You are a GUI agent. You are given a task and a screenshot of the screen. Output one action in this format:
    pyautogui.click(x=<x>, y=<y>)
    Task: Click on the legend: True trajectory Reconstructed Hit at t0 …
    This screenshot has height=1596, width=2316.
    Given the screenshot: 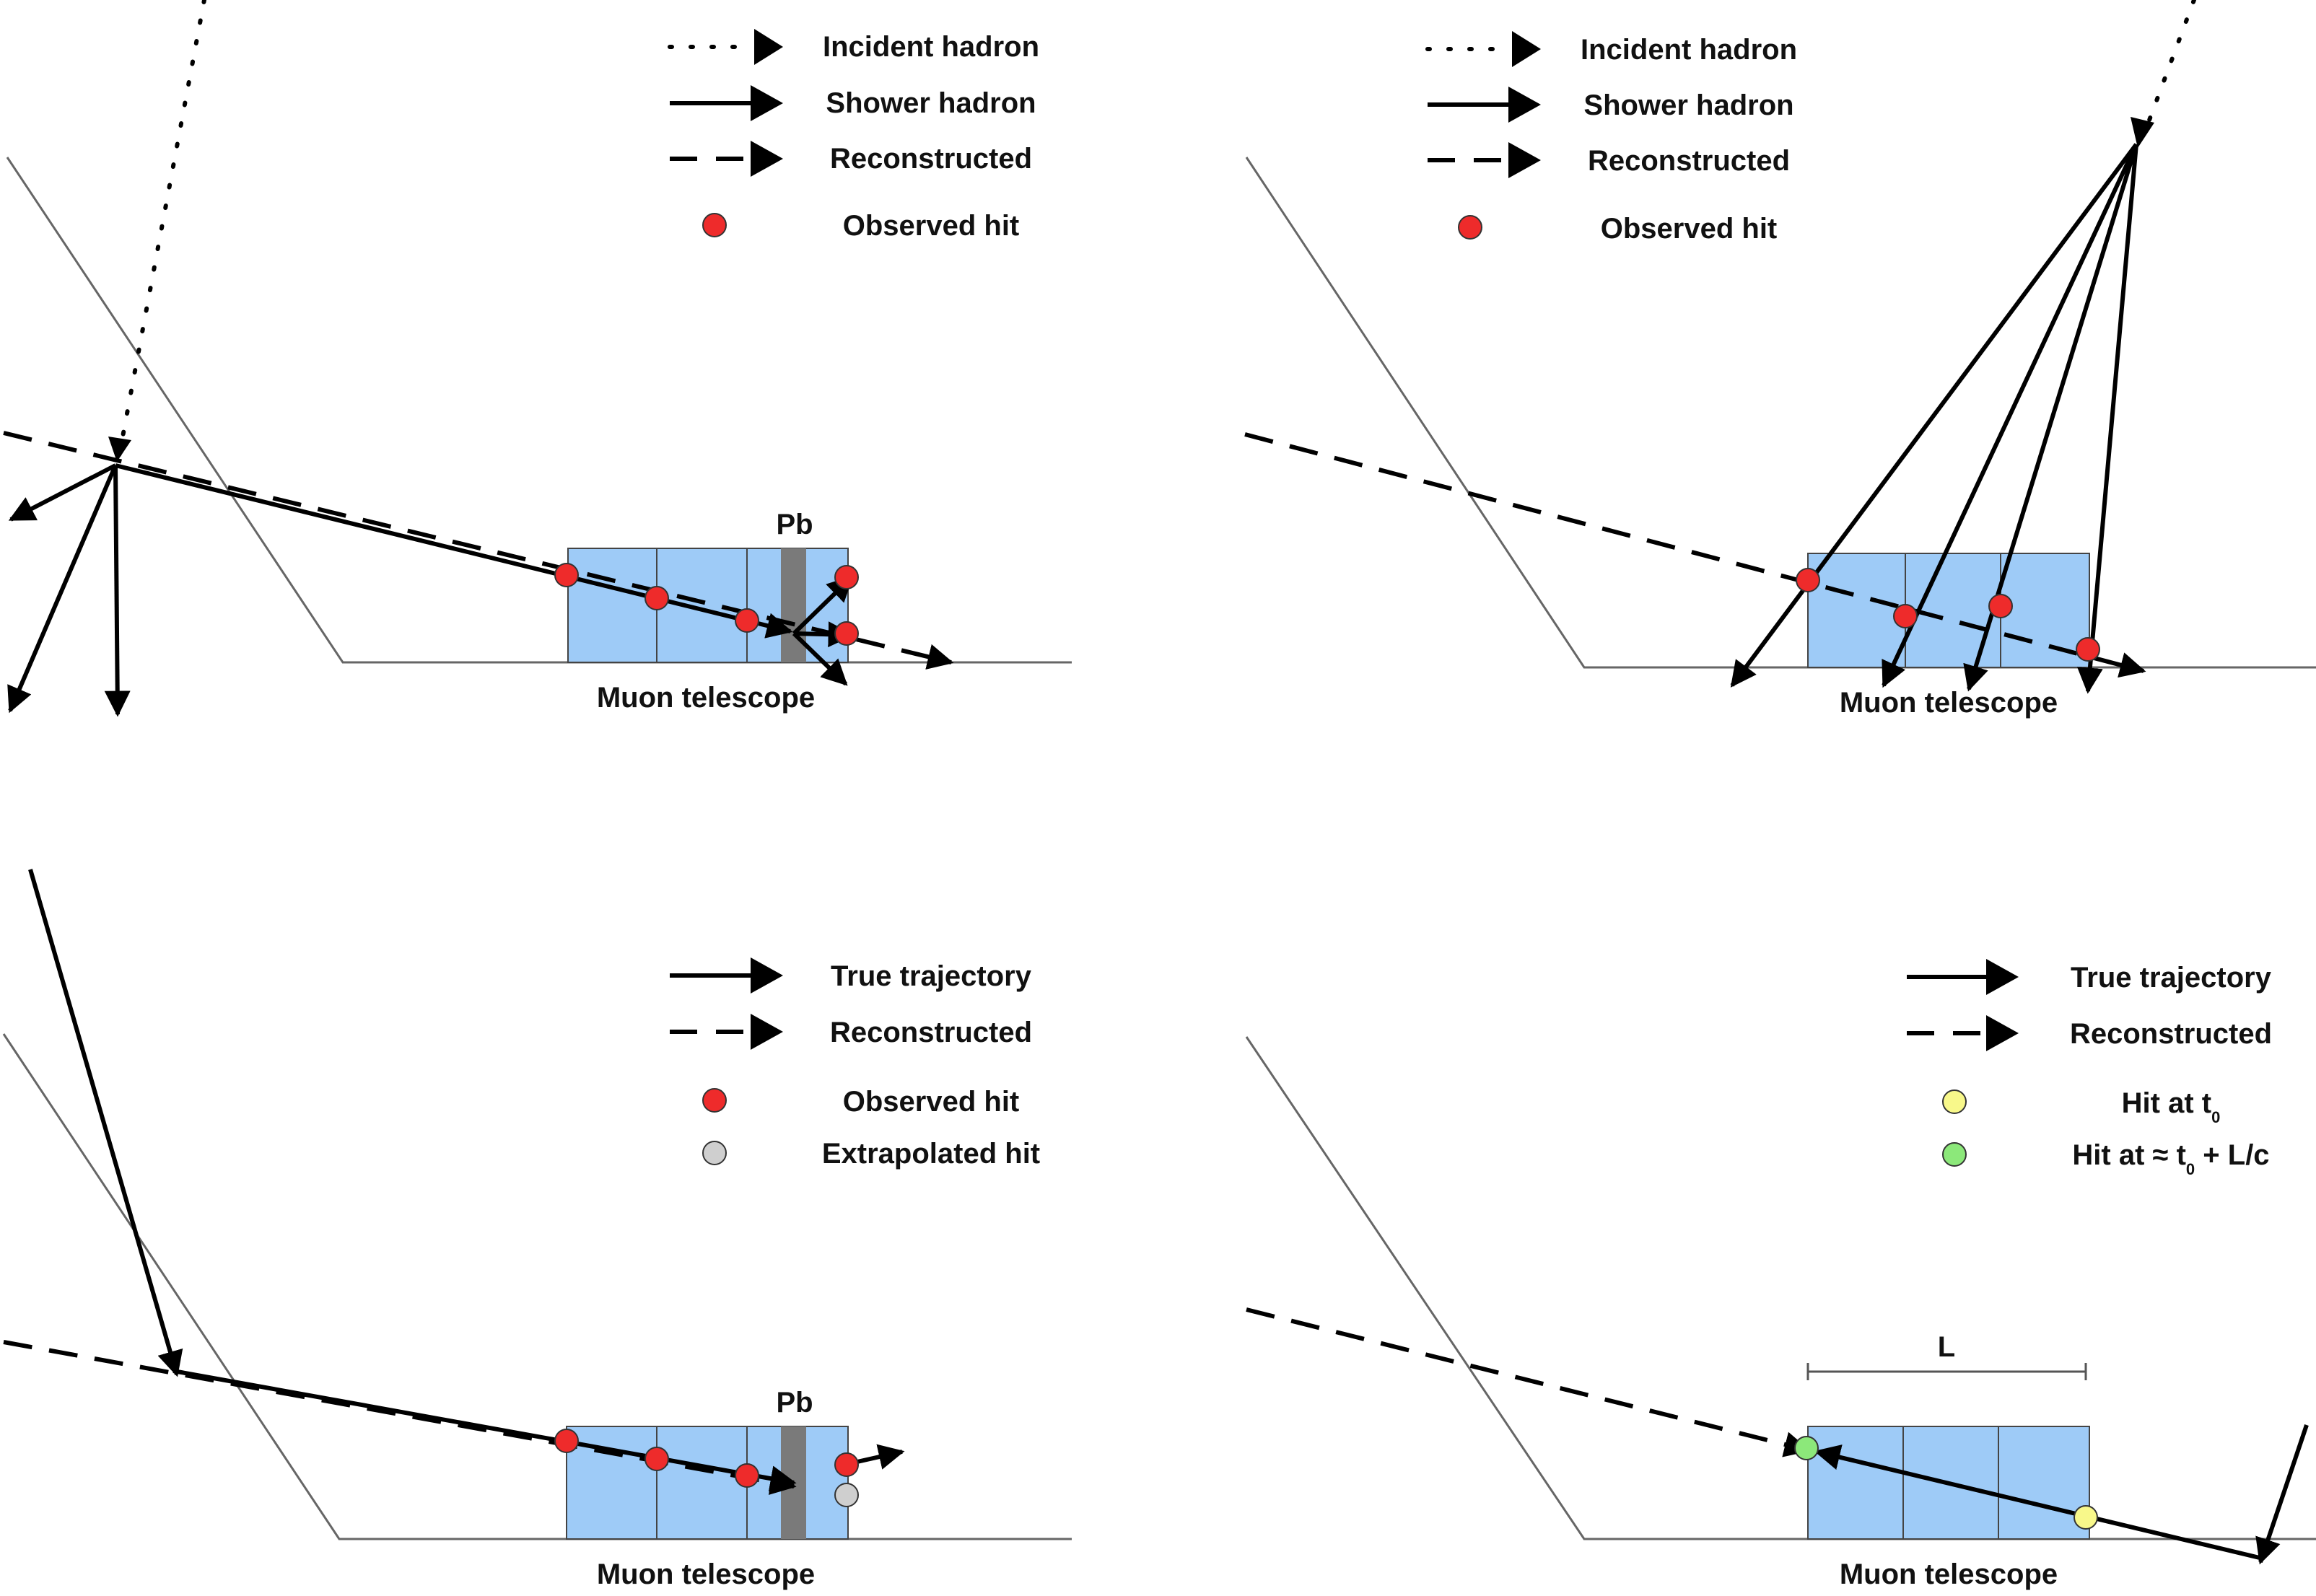 What is the action you would take?
    pyautogui.click(x=2089, y=1068)
    